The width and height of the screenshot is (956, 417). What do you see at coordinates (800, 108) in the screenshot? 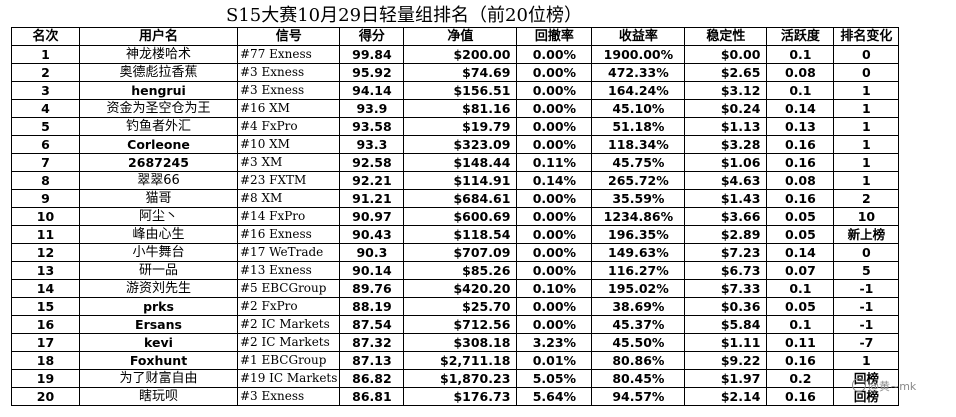
I see `cell-activity: 0.14` at bounding box center [800, 108].